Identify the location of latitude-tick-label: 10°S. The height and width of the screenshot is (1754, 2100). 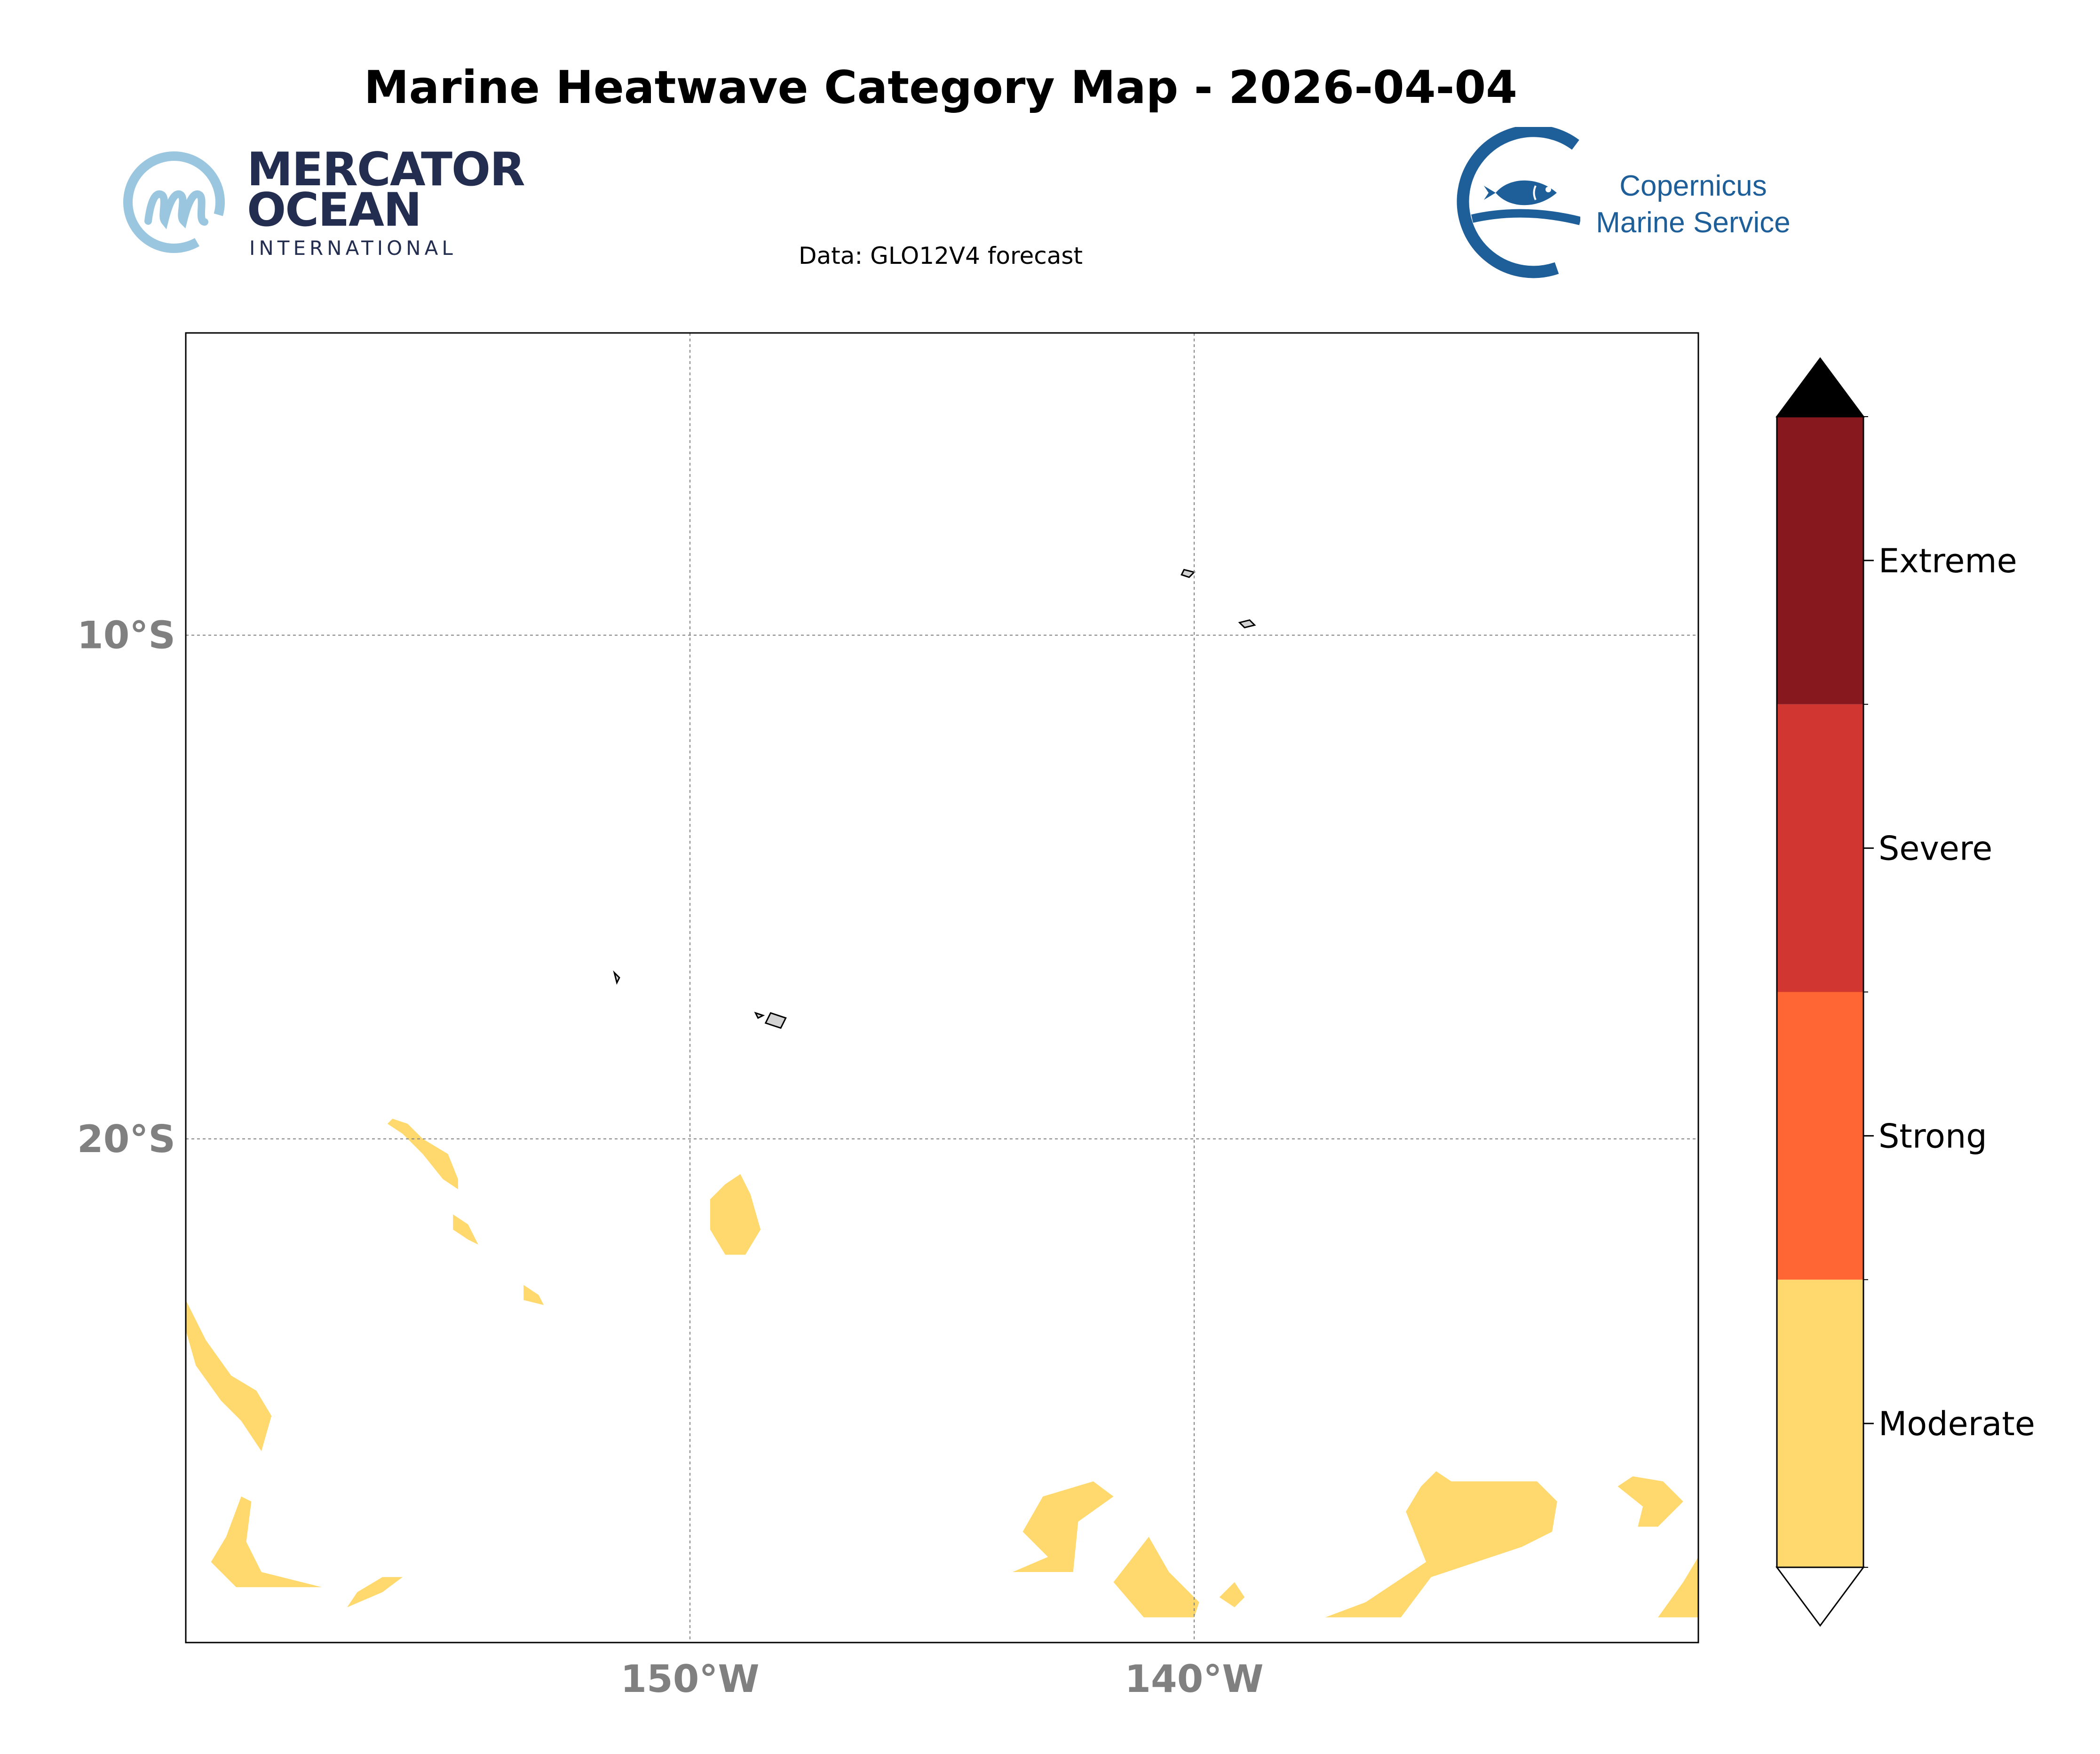
(126, 635).